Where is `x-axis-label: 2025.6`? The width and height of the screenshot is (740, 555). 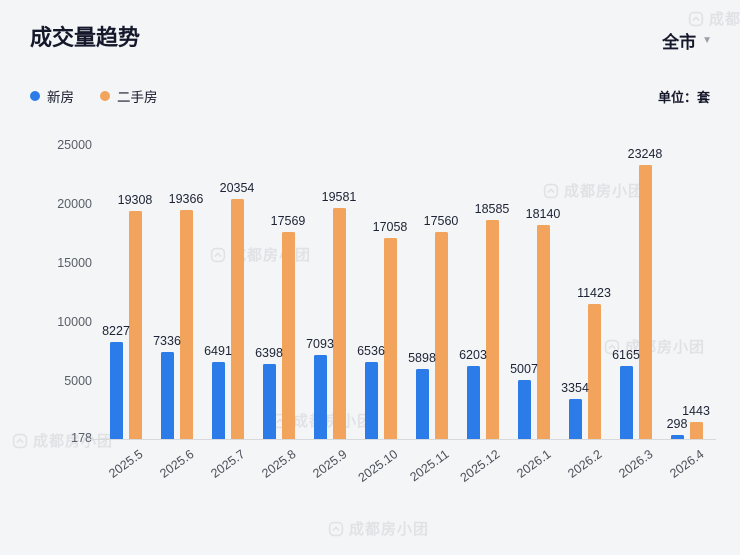
x-axis-label: 2025.6 is located at coordinates (177, 464).